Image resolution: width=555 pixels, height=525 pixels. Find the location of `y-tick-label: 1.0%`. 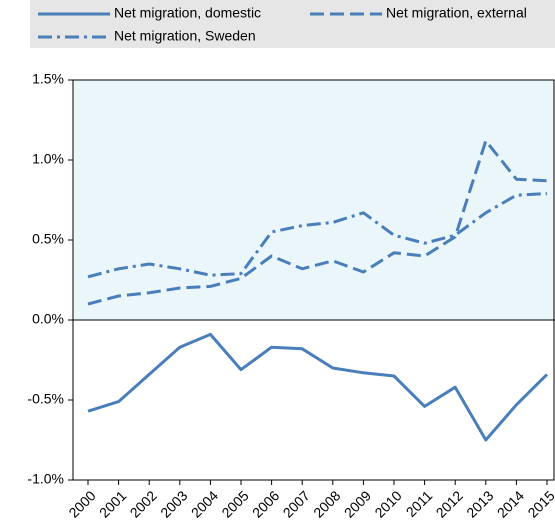

y-tick-label: 1.0% is located at coordinates (48, 159).